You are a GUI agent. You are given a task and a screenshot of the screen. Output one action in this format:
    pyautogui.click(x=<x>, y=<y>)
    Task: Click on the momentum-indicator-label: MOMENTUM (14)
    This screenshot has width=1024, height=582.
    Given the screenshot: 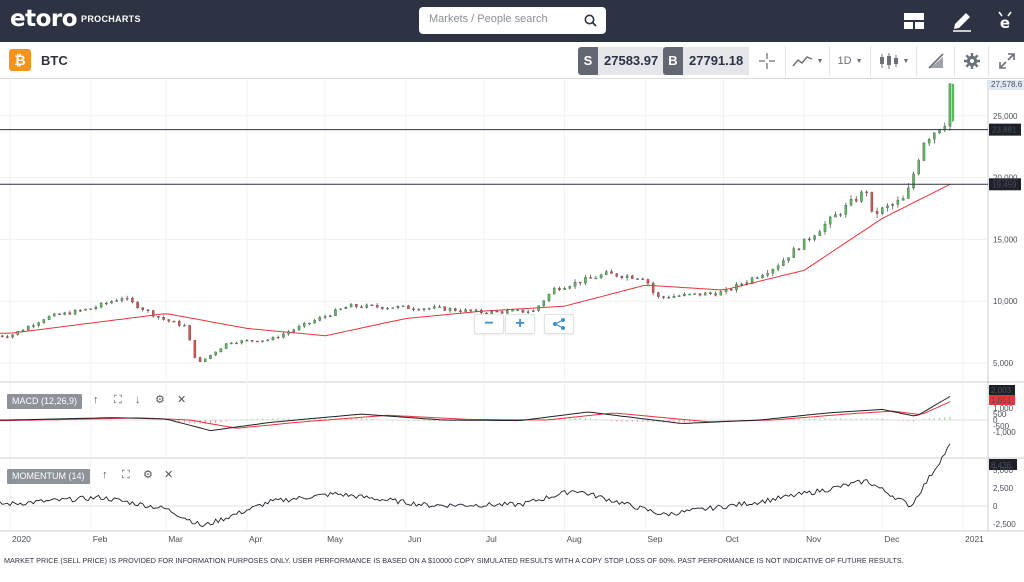 What is the action you would take?
    pyautogui.click(x=48, y=476)
    